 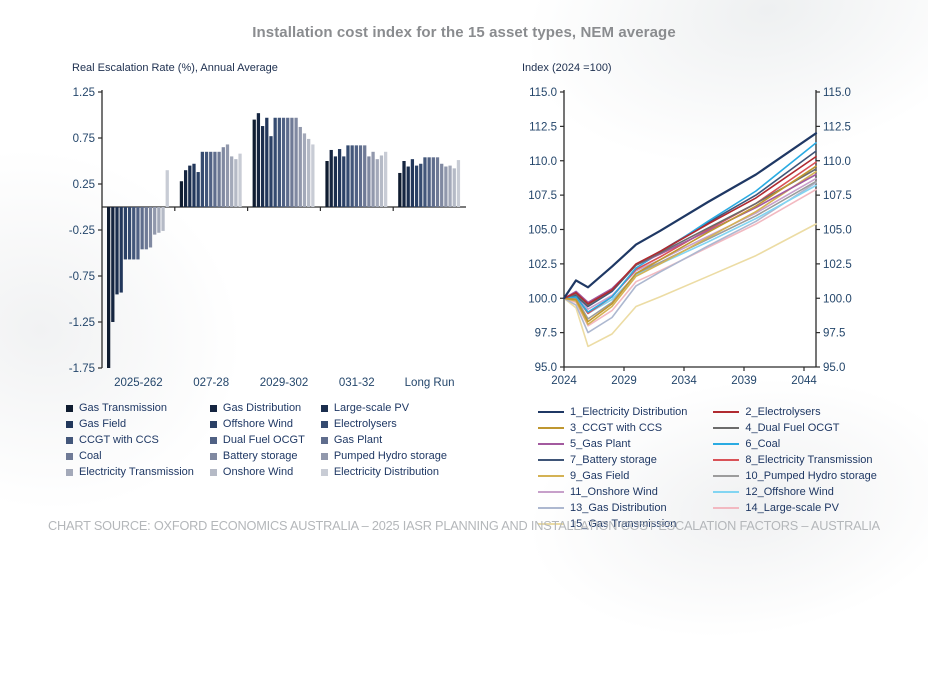 I want to click on legend-label: 10_Pumped Hydro storage, so click(x=811, y=476).